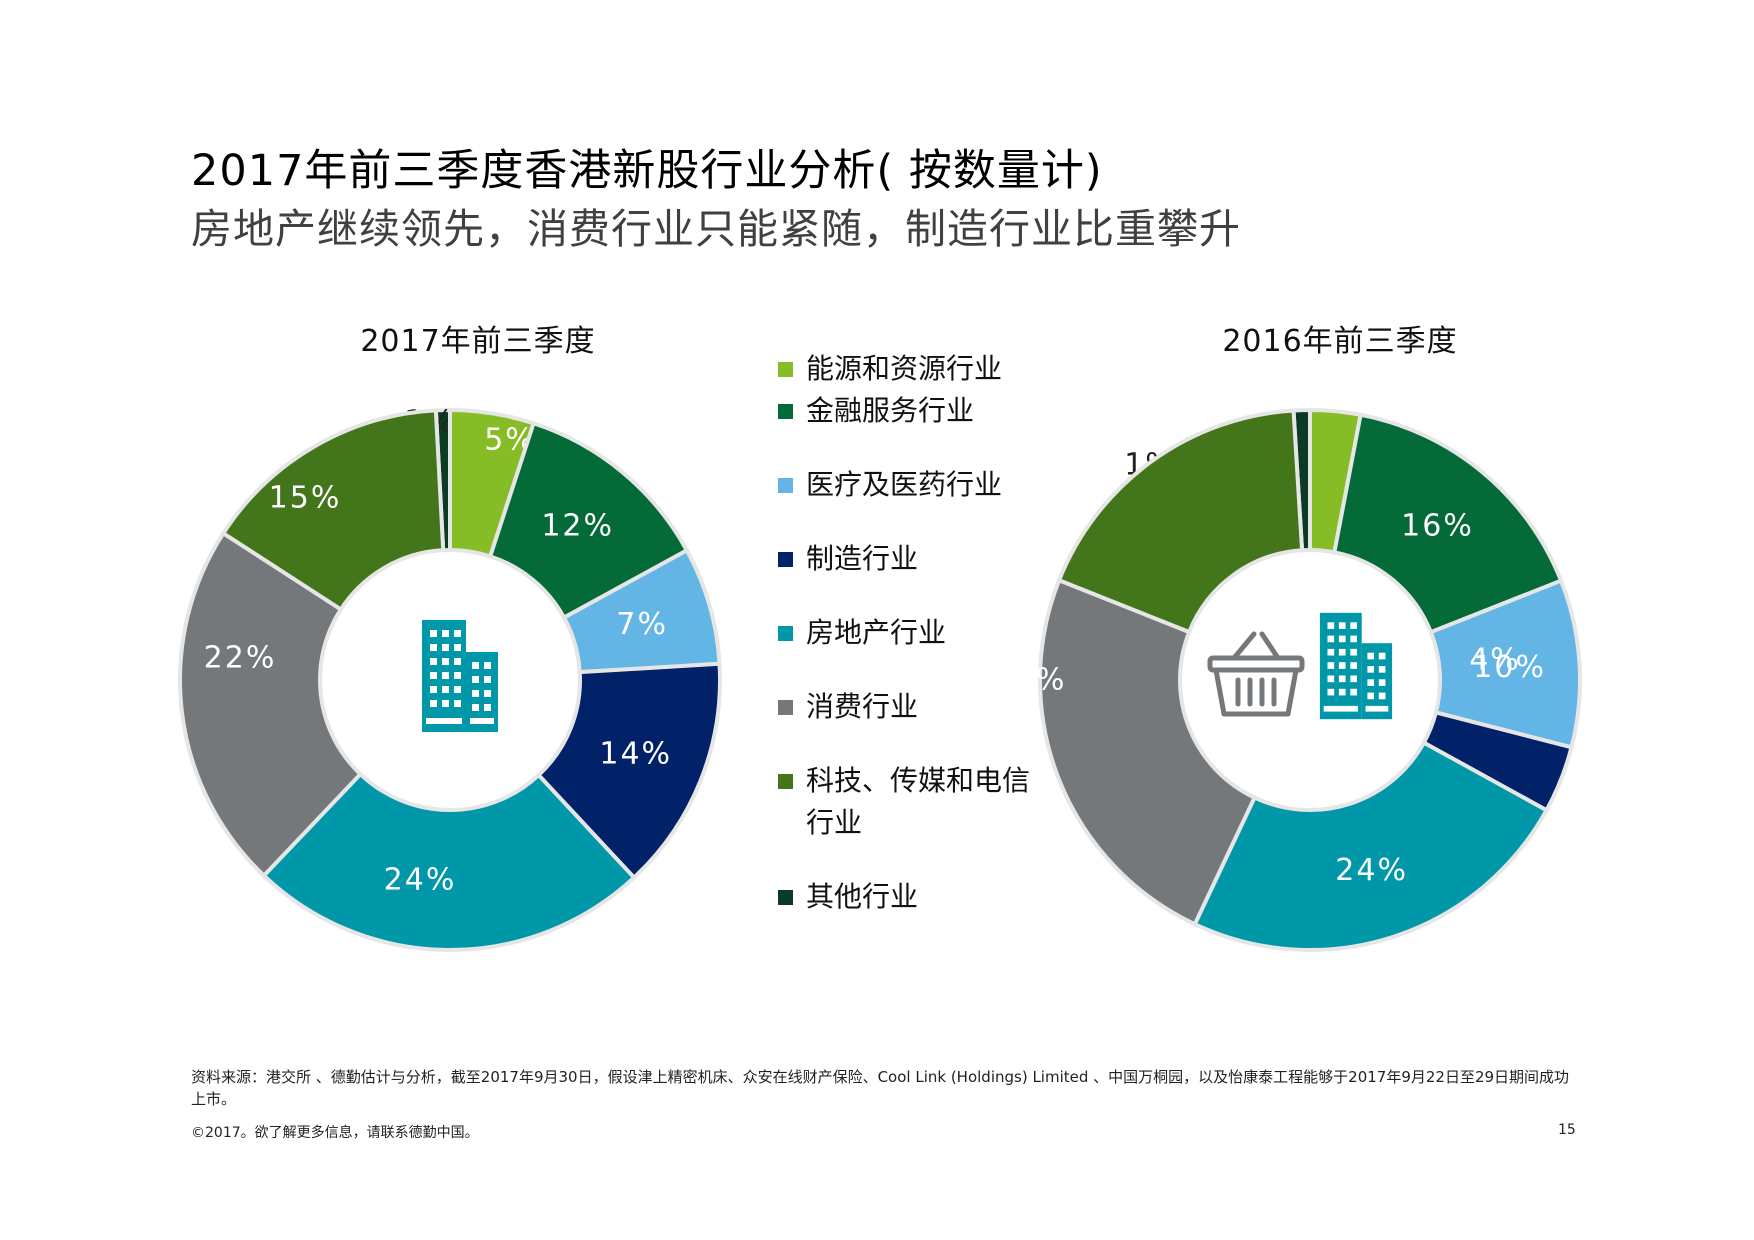  What do you see at coordinates (1437, 525) in the screenshot?
I see `slice-label: 16%` at bounding box center [1437, 525].